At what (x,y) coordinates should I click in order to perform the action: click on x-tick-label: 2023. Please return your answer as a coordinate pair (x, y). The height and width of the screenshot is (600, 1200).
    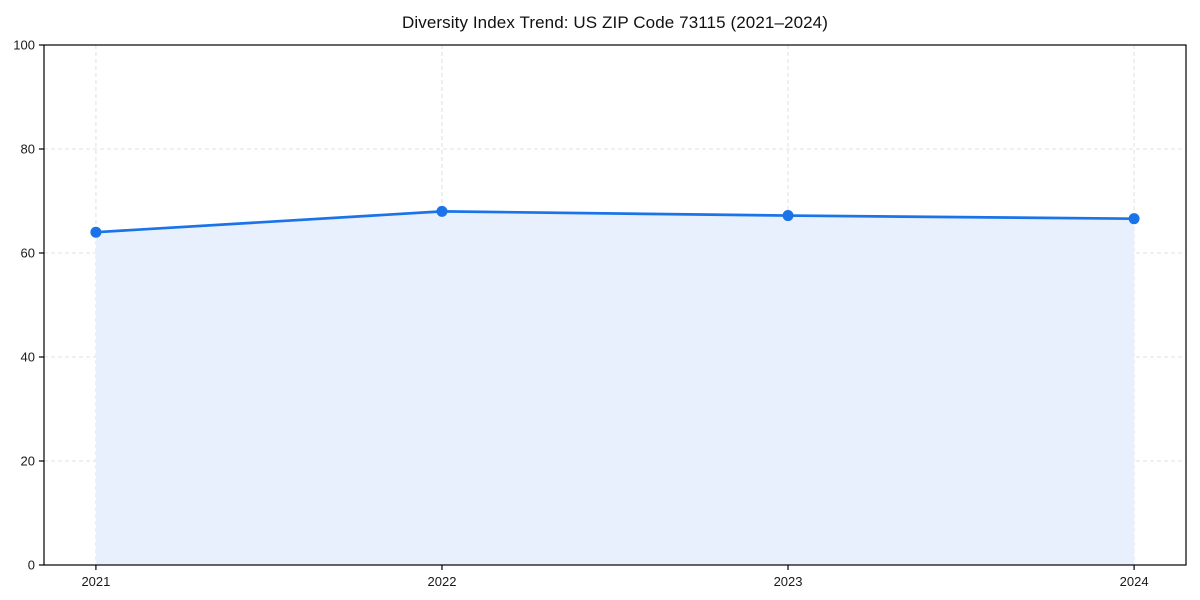
    Looking at the image, I should click on (788, 581).